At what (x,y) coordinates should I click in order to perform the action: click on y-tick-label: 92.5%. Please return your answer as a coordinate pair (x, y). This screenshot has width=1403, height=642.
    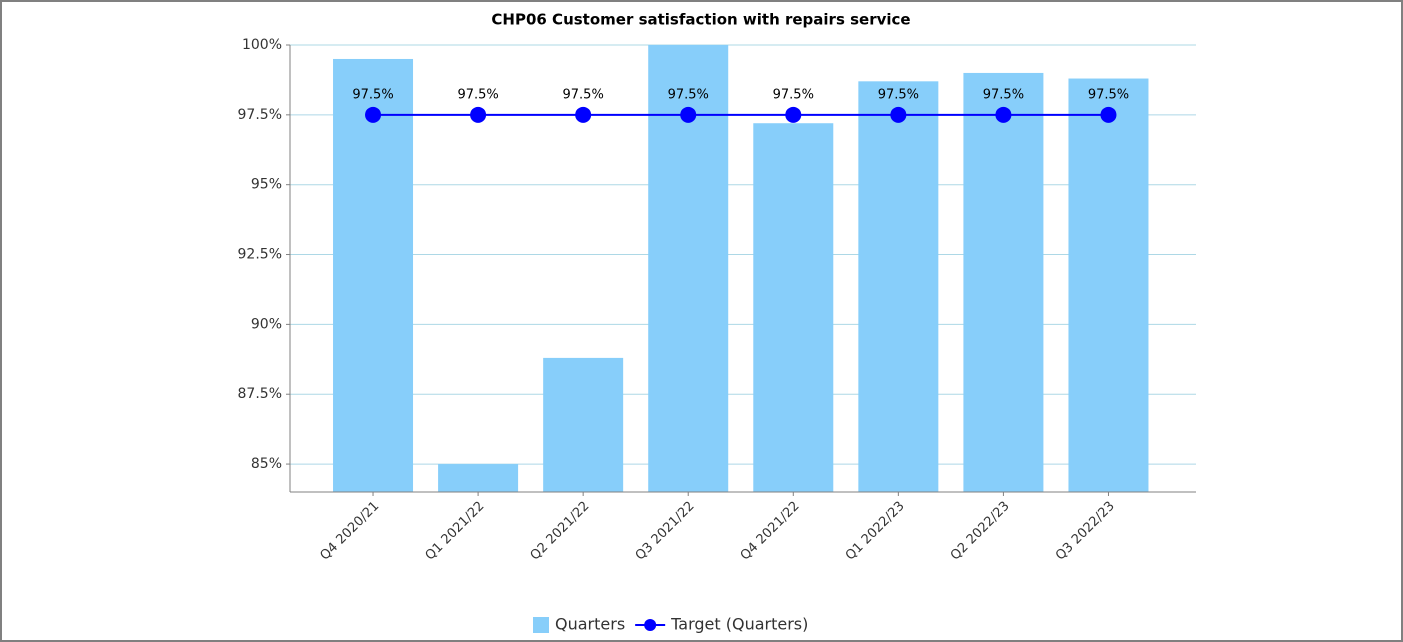
    Looking at the image, I should click on (260, 255).